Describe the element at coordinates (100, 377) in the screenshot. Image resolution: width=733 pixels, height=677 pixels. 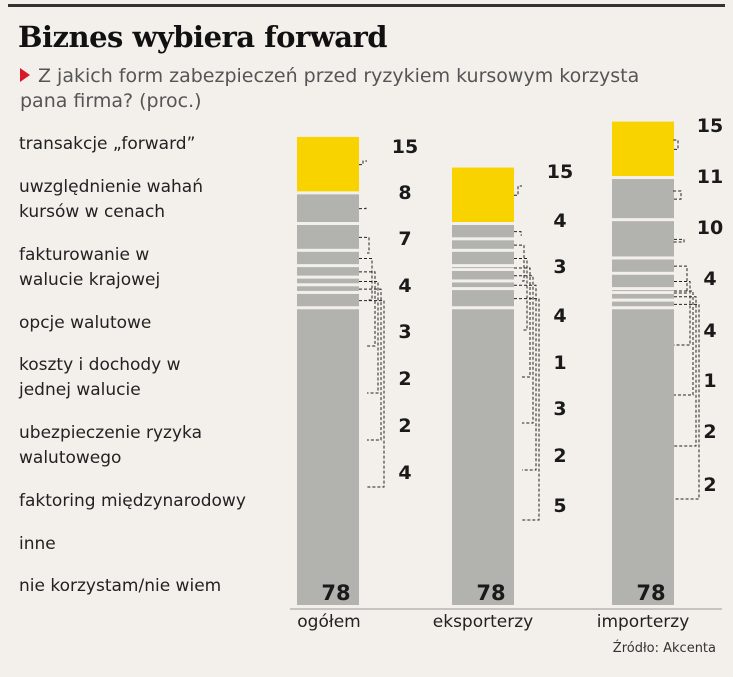
I see `category-label: koszty i dochody w jednej walucie` at that location.